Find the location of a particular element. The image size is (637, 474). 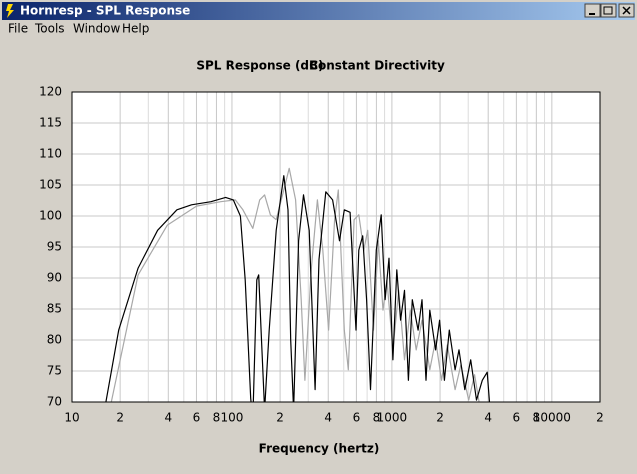

maximize-button is located at coordinates (608, 10).